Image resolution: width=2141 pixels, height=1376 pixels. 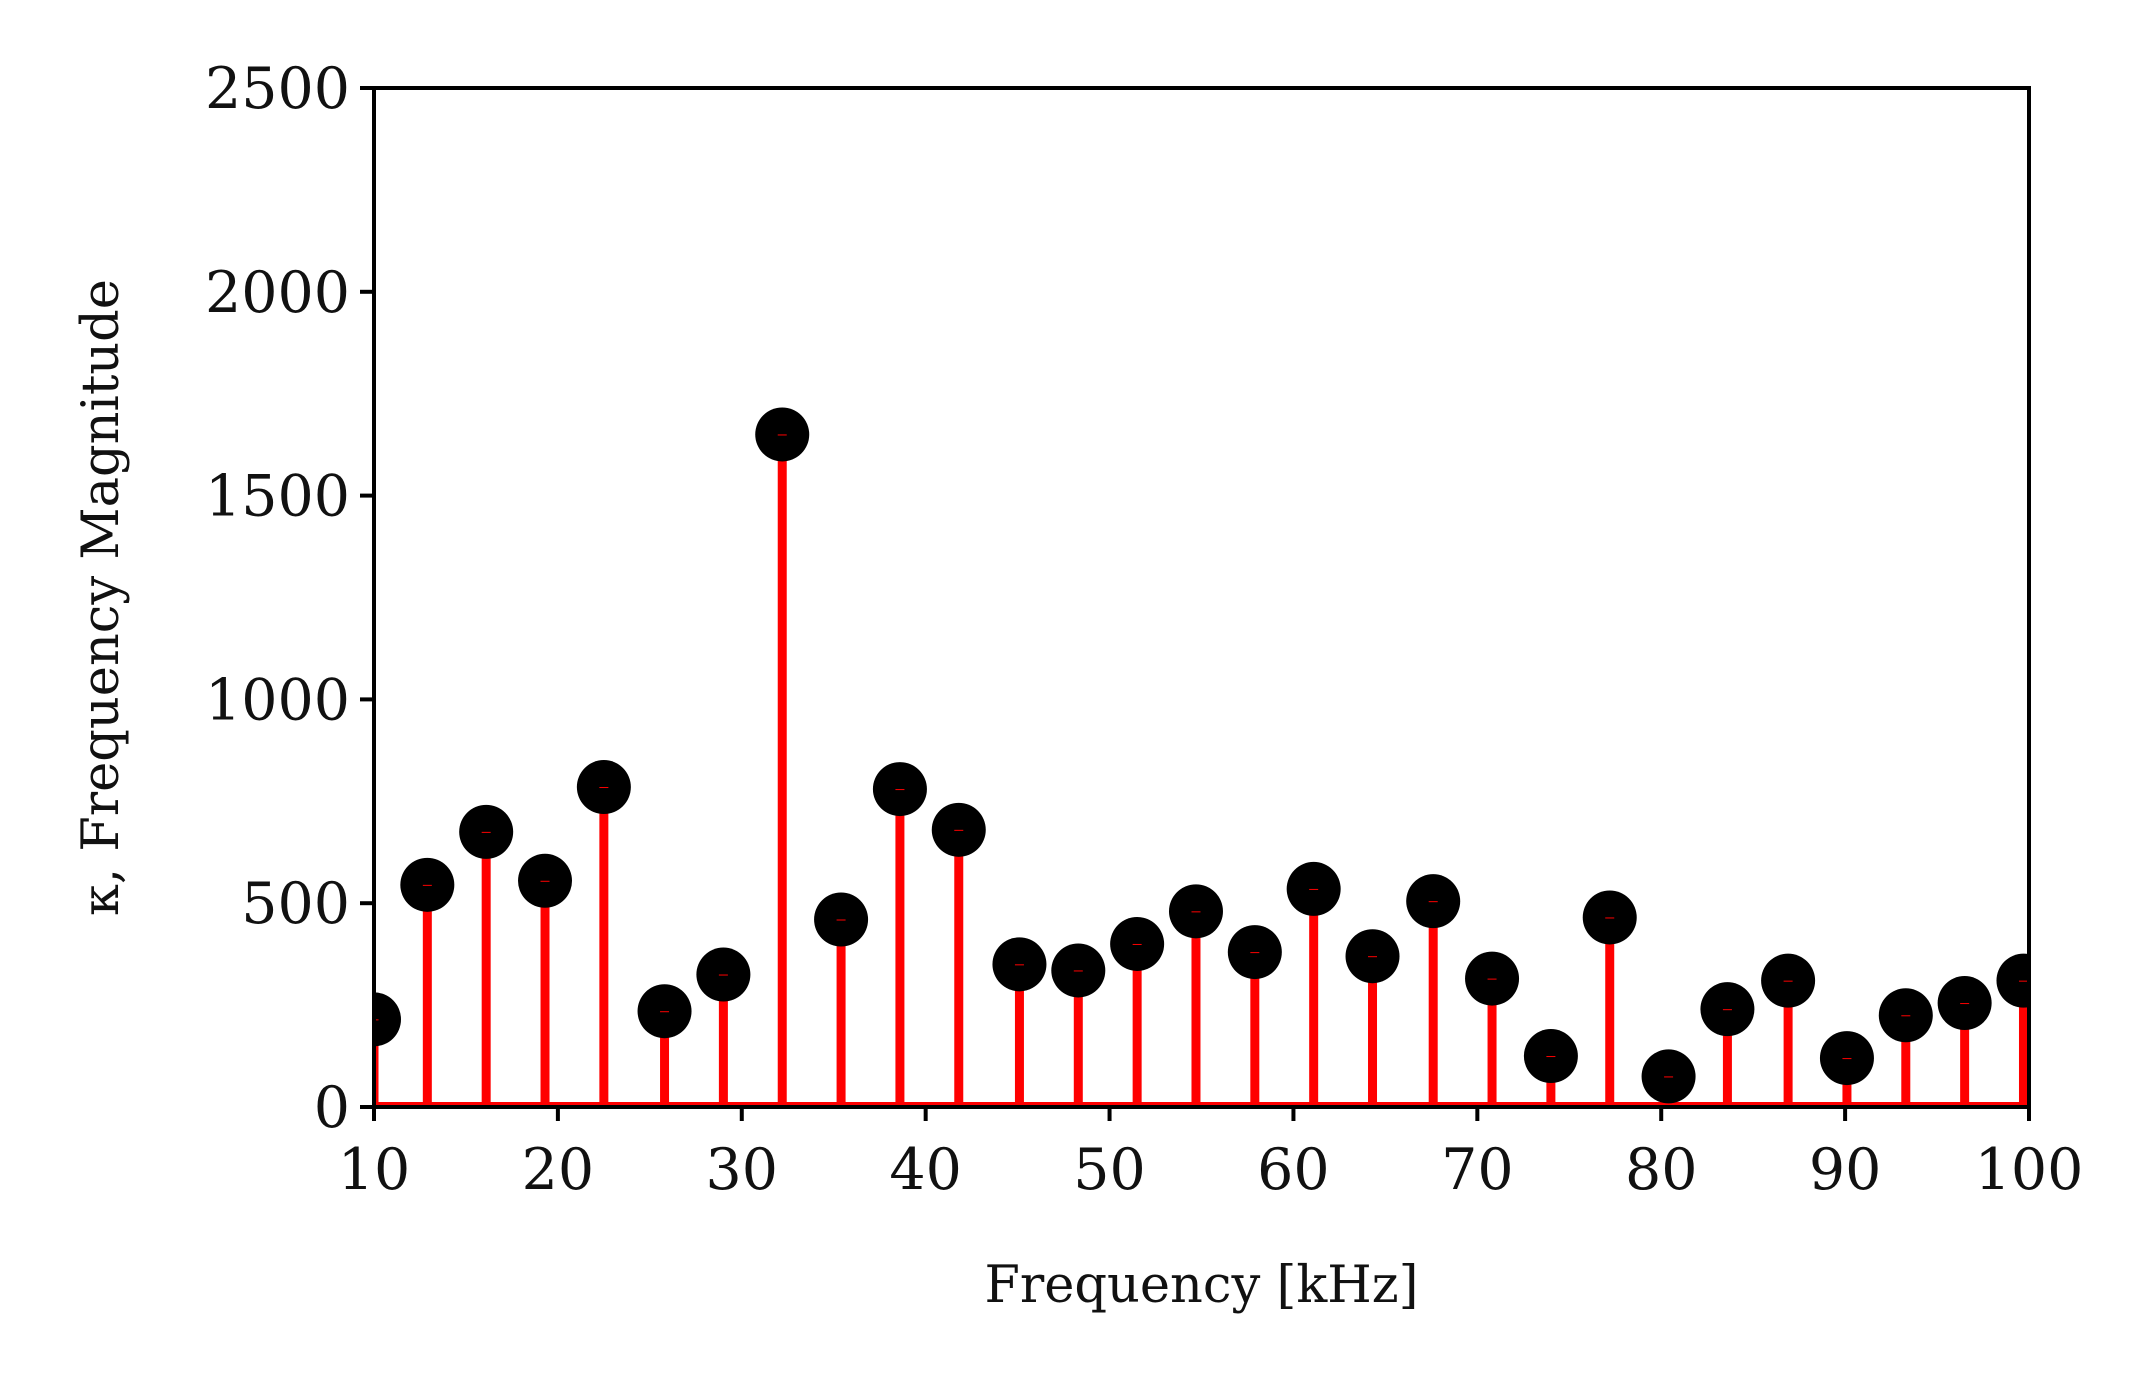 What do you see at coordinates (289, 598) in the screenshot?
I see `y-axis-ticks: 0 500 1000 1500 2000 2500` at bounding box center [289, 598].